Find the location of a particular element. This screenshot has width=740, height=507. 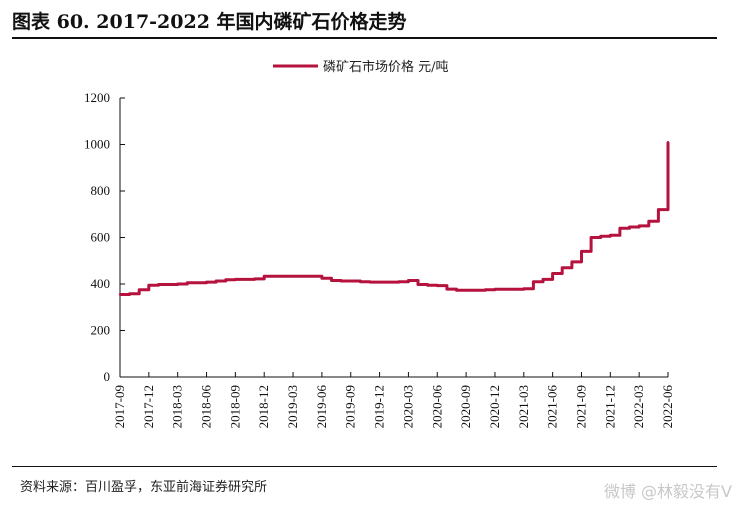

source-note: 资料来源：百川盈孚，东亚前海证券研究所 is located at coordinates (144, 487).